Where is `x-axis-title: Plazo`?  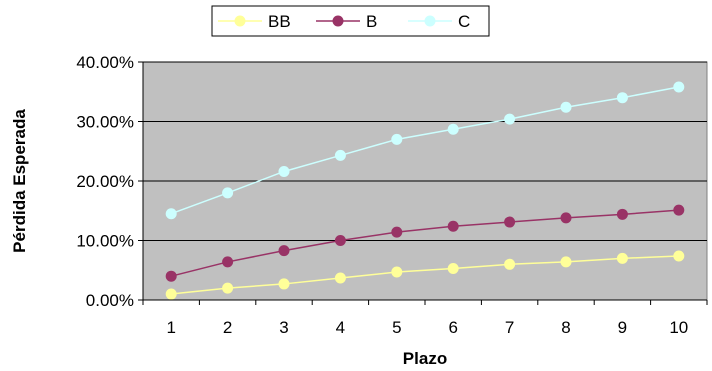
x-axis-title: Plazo is located at coordinates (425, 358).